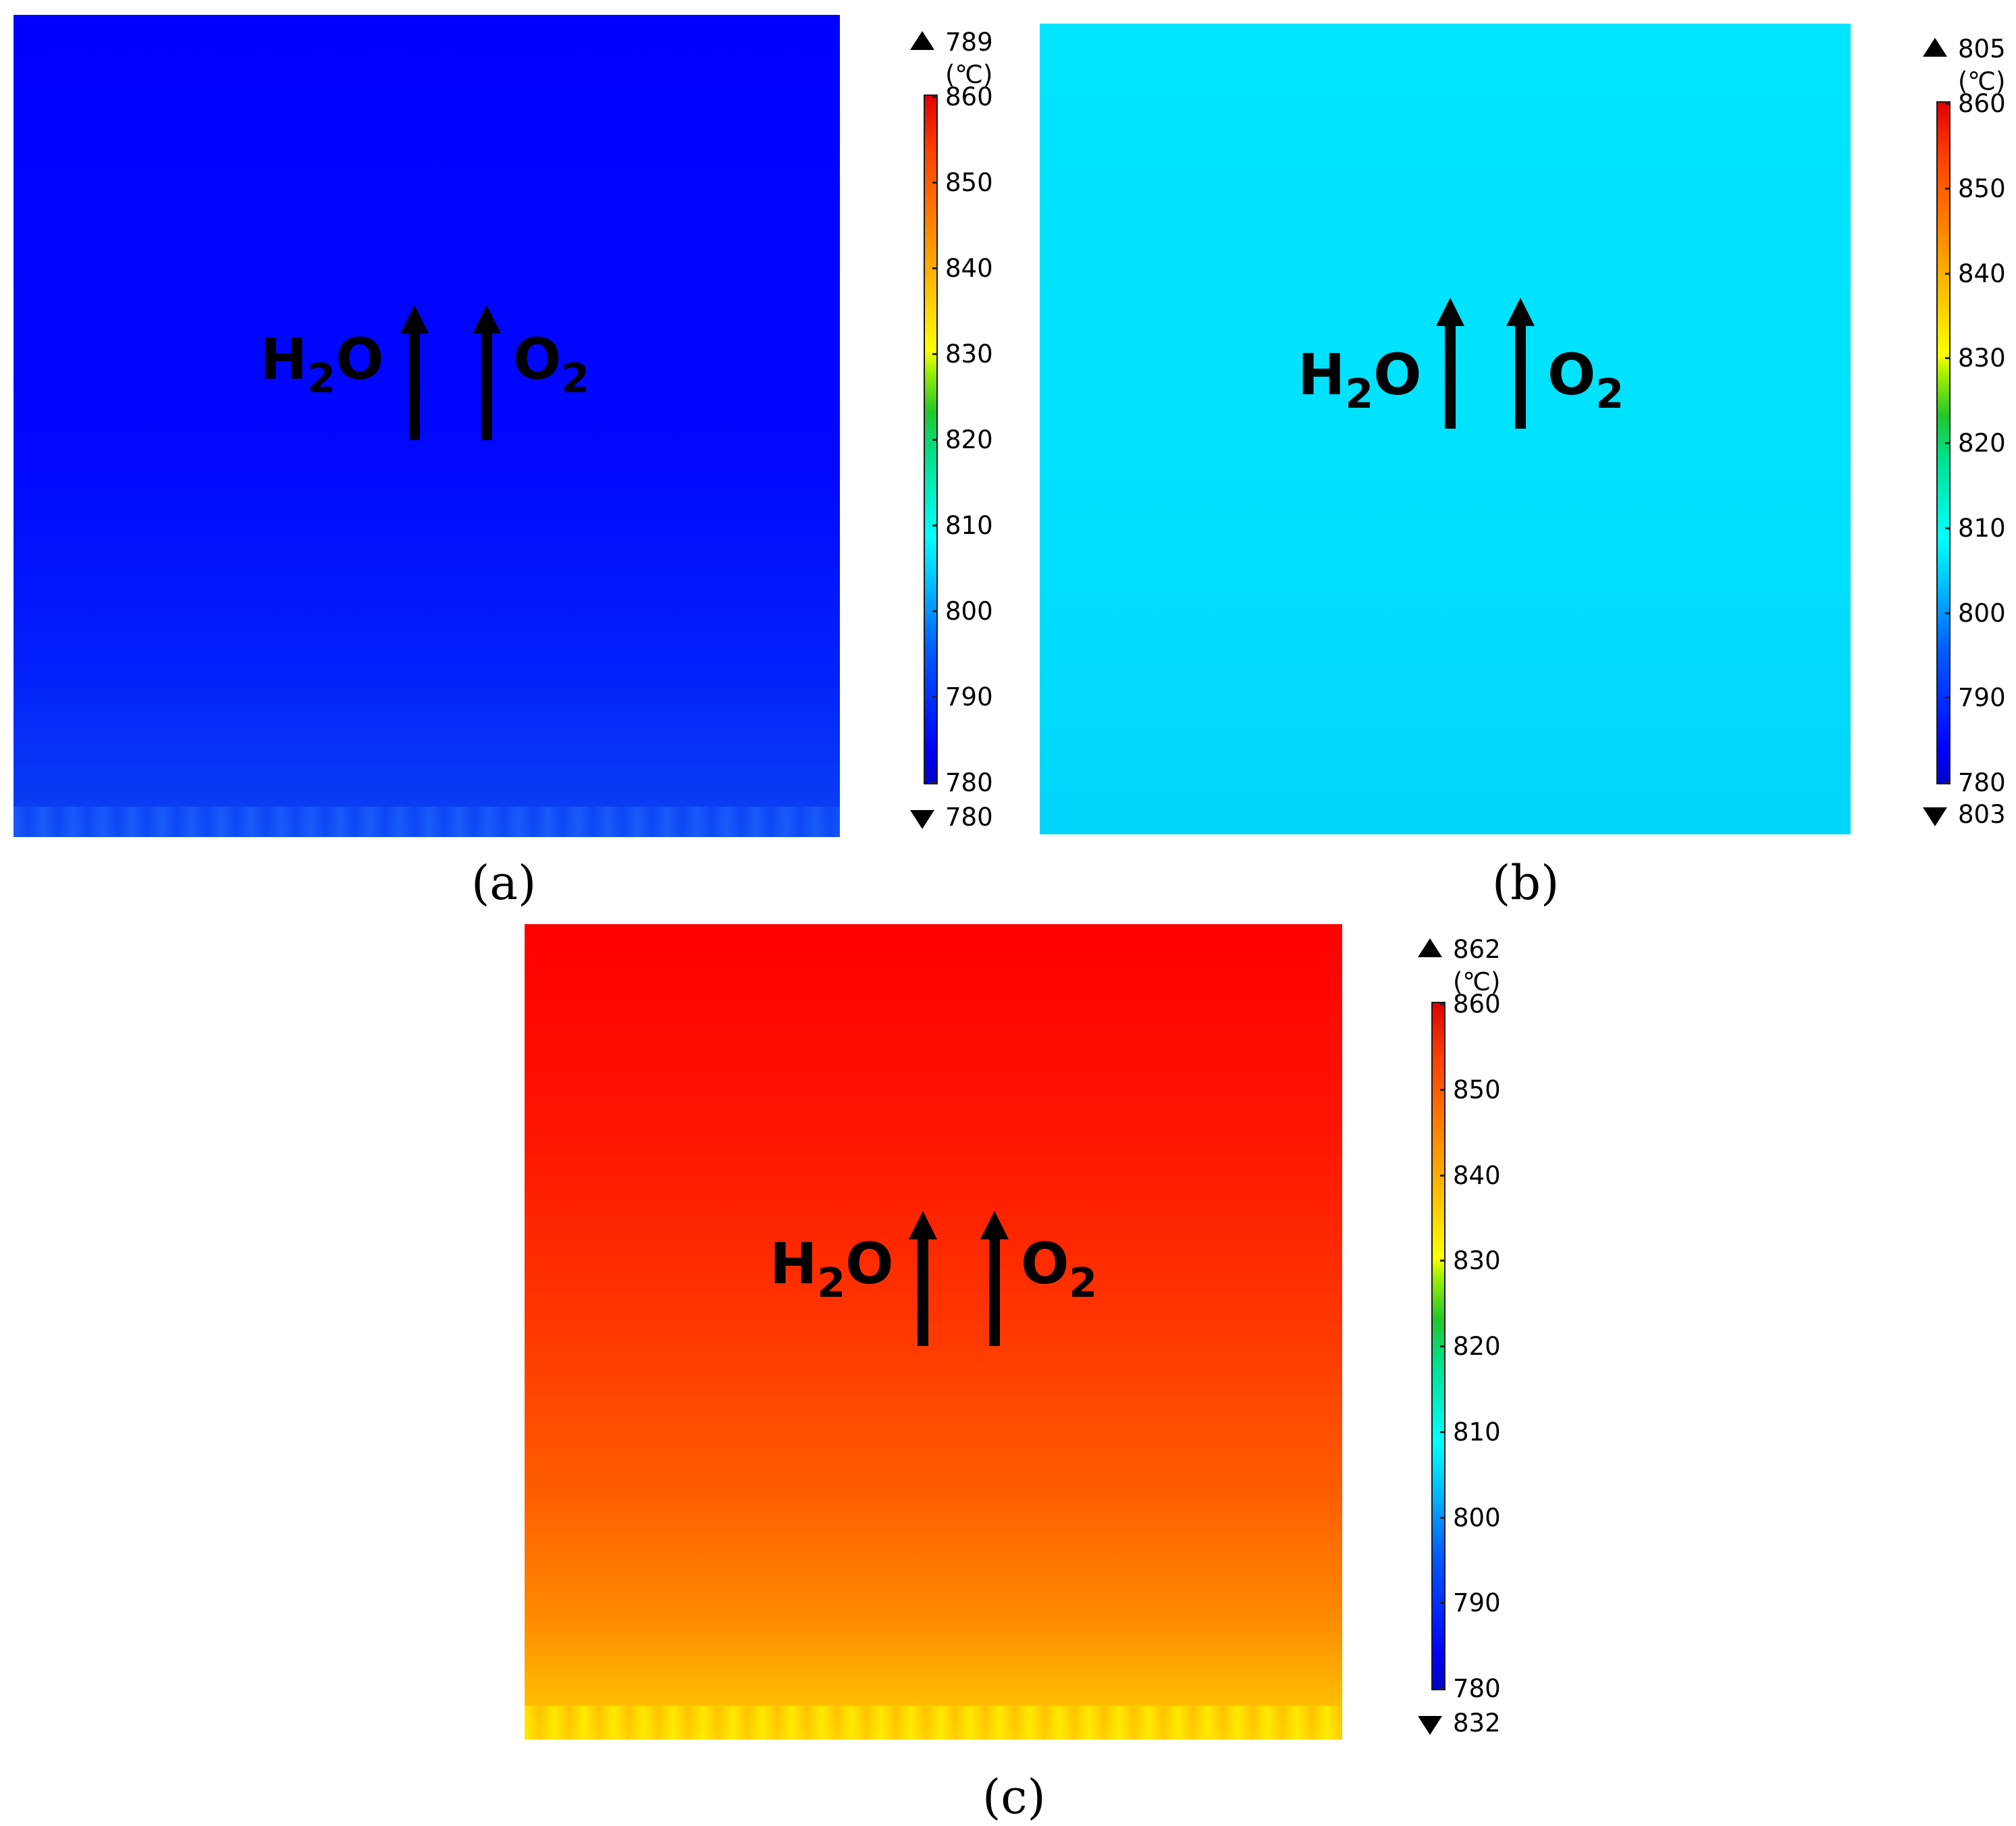  I want to click on field-edge-a, so click(427, 822).